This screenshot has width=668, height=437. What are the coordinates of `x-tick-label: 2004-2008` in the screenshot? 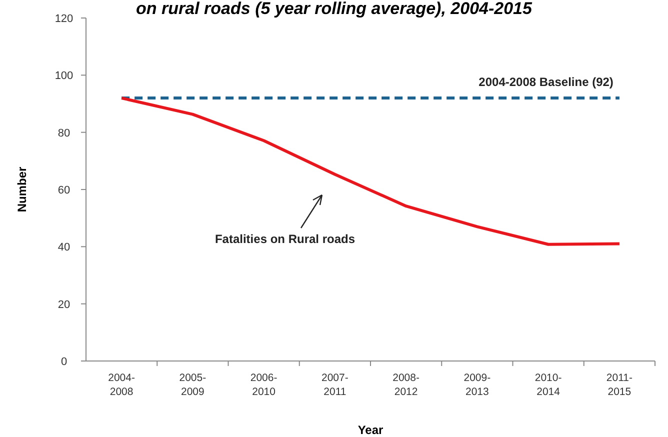 It's located at (122, 385).